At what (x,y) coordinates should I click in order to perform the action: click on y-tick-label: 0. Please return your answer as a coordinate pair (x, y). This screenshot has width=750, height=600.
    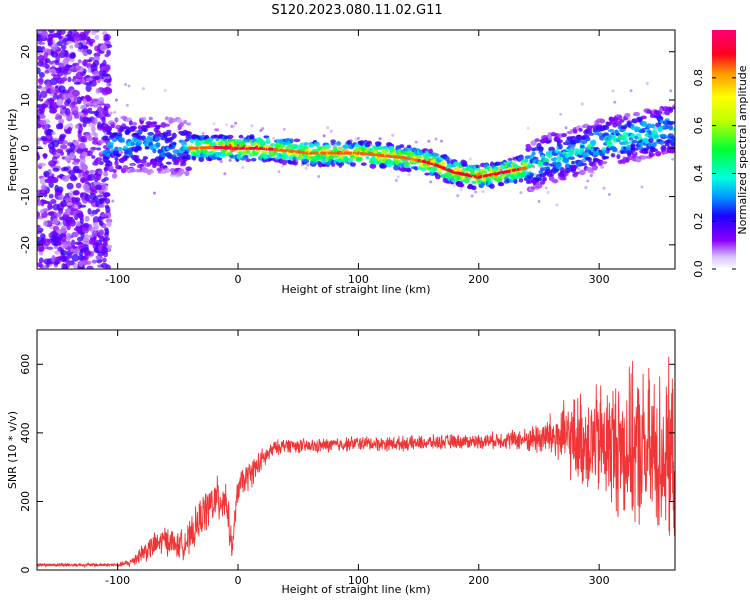
    Looking at the image, I should click on (25, 570).